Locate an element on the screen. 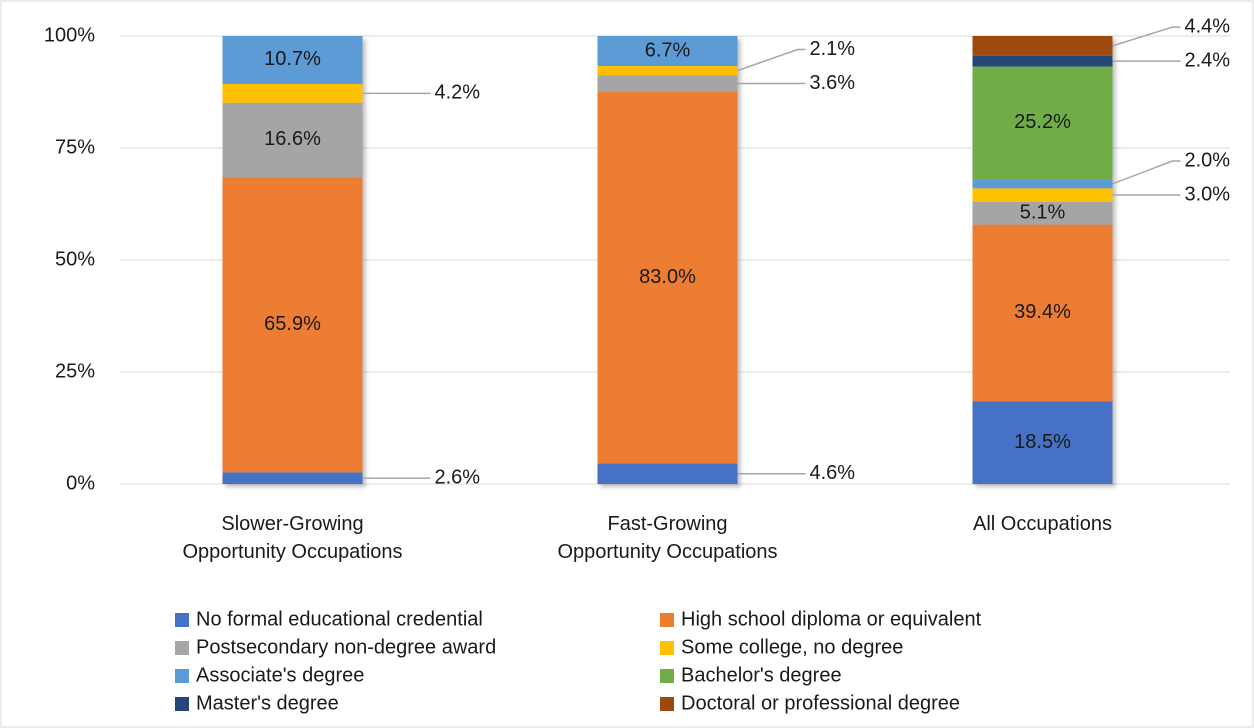 The height and width of the screenshot is (728, 1254). x-tick-label: Slower-Growing Opportunity Occupations is located at coordinates (292, 538).